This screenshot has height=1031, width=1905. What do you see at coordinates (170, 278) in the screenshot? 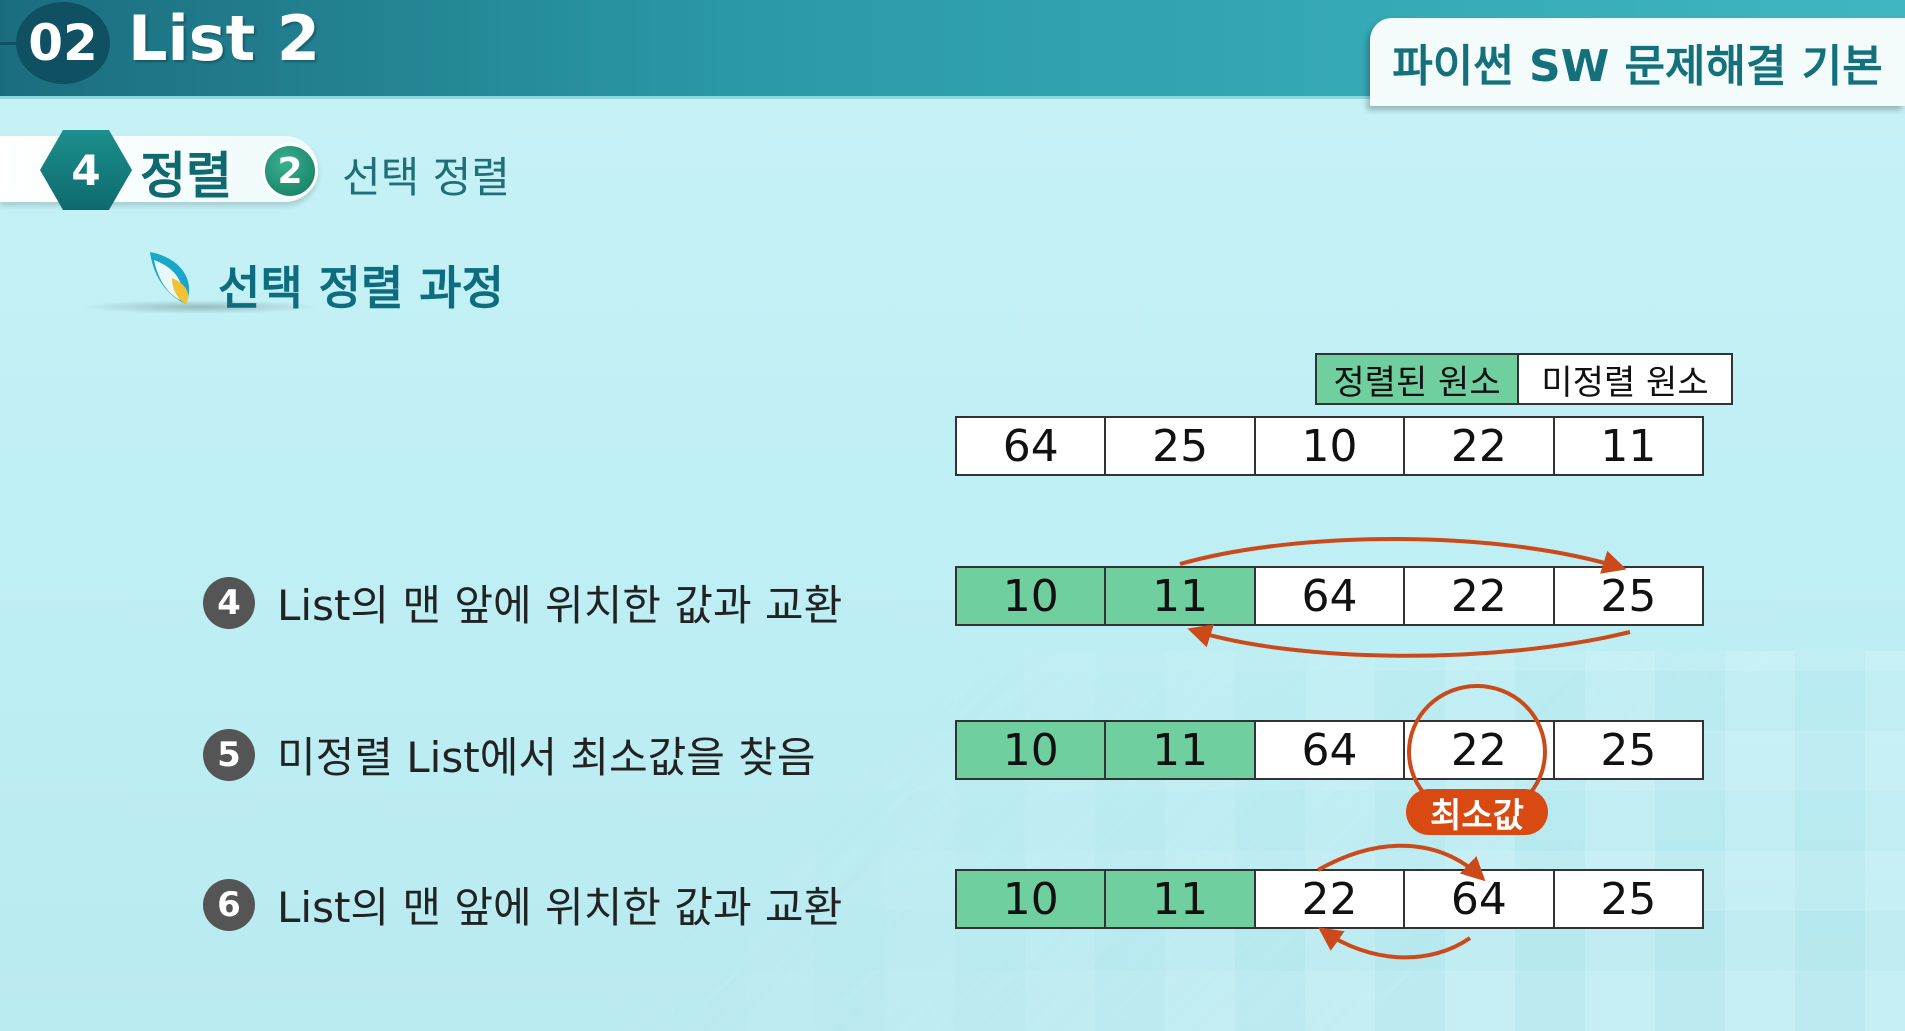
I see `leaf-logo-icon` at bounding box center [170, 278].